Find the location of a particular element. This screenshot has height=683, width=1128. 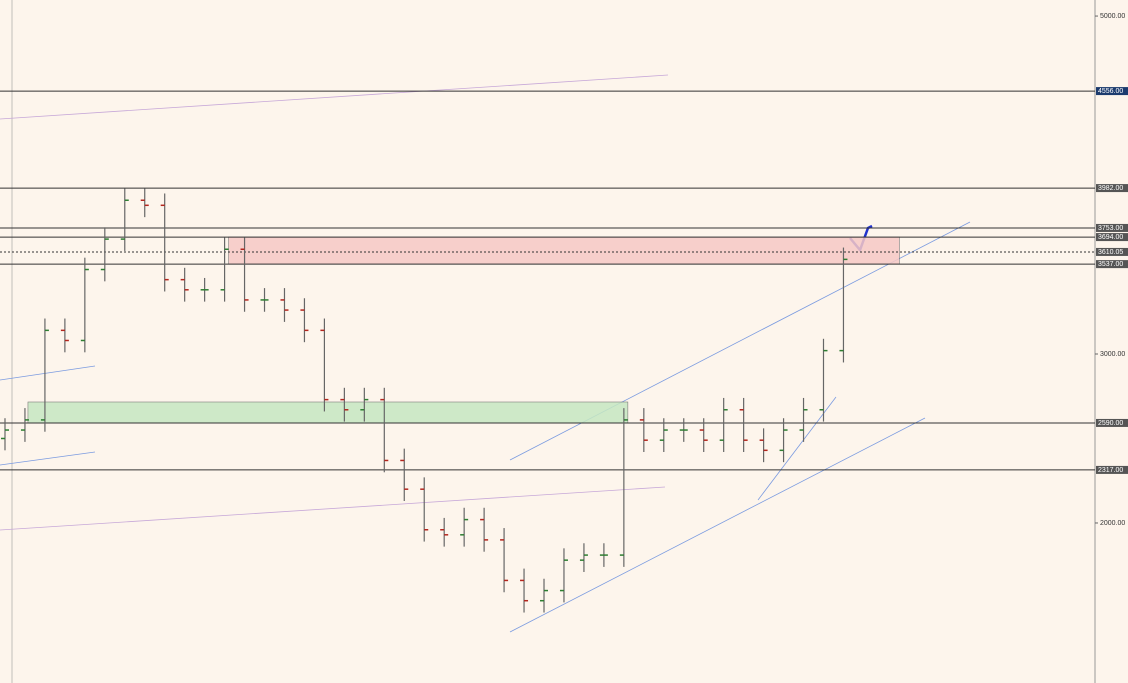

y-tick-label: 2000.00 is located at coordinates (1112, 523).